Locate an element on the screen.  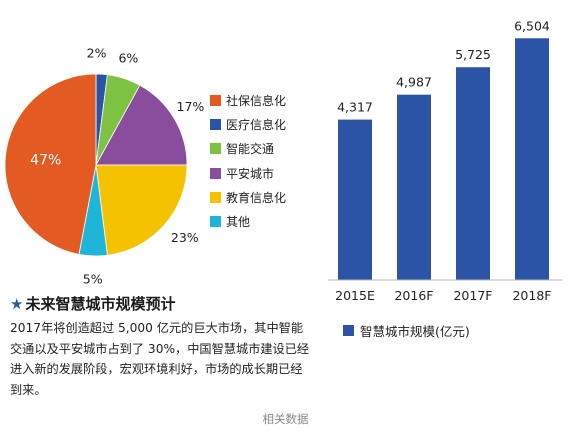
legend-label: 智能交通 is located at coordinates (250, 149).